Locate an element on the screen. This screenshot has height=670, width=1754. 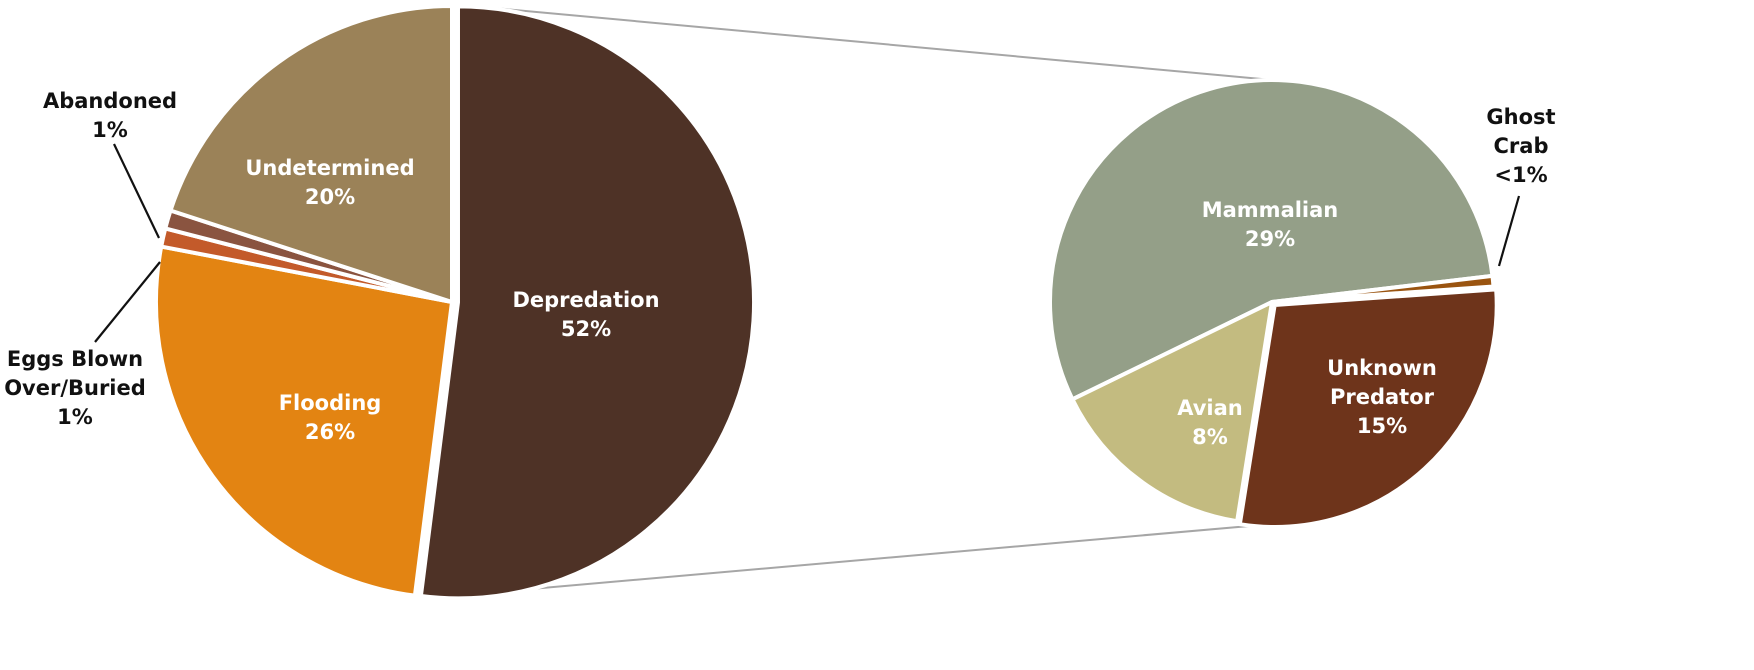
pie-slice-unknown-predator is located at coordinates (1368, 408).